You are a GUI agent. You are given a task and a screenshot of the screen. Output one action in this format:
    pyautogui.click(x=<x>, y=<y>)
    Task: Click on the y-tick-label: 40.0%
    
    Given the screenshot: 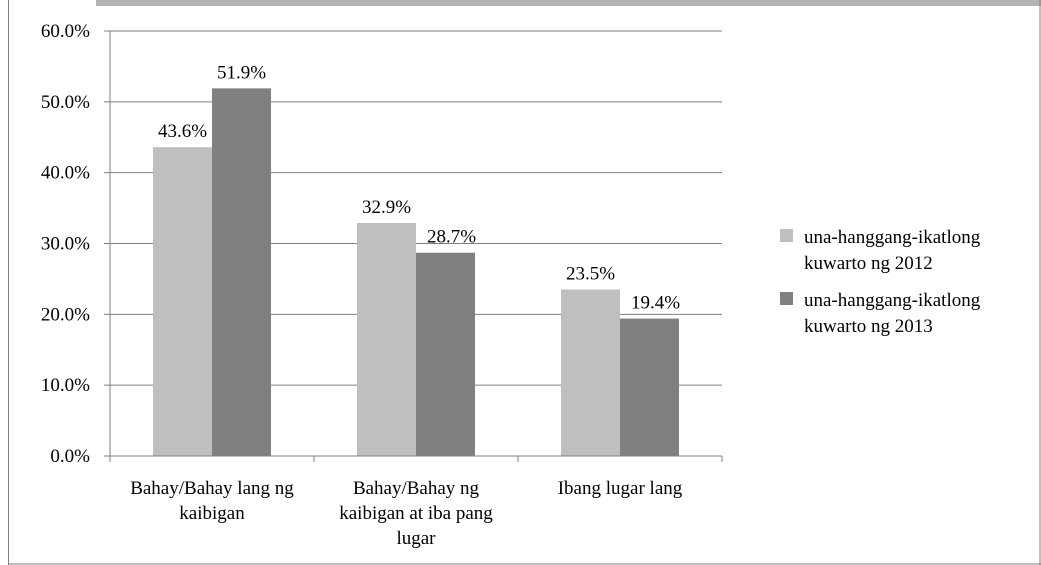 What is the action you would take?
    pyautogui.click(x=65, y=173)
    